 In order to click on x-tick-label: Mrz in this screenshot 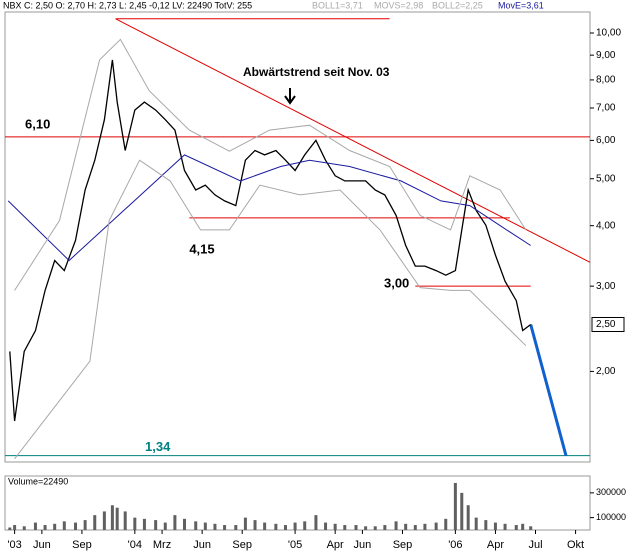, I will do `click(162, 545)`.